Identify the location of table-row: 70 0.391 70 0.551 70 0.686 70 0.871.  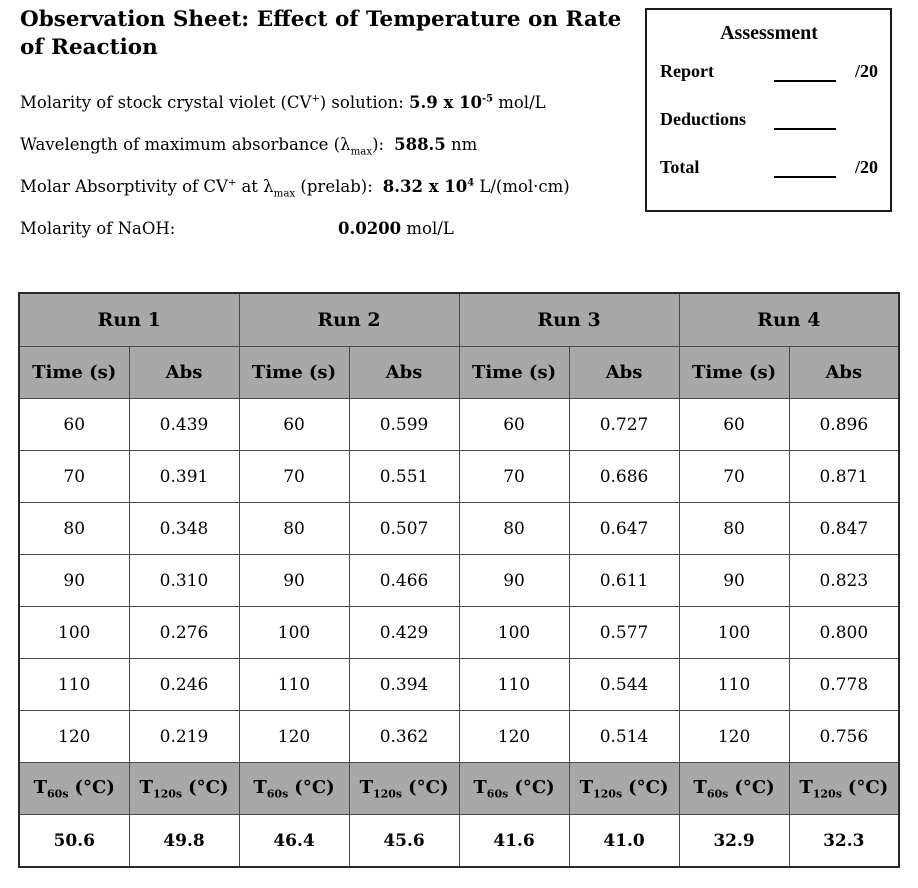
(459, 476).